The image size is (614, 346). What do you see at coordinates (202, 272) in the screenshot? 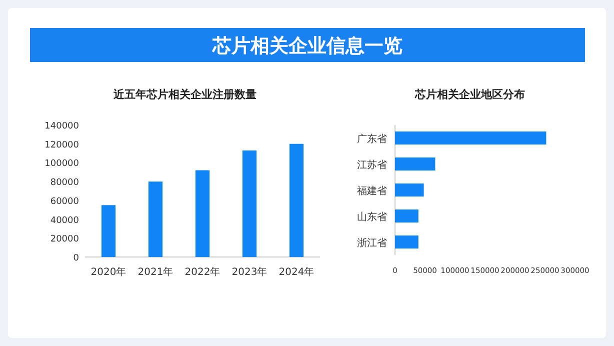
I see `x-tick-label: 2022年` at bounding box center [202, 272].